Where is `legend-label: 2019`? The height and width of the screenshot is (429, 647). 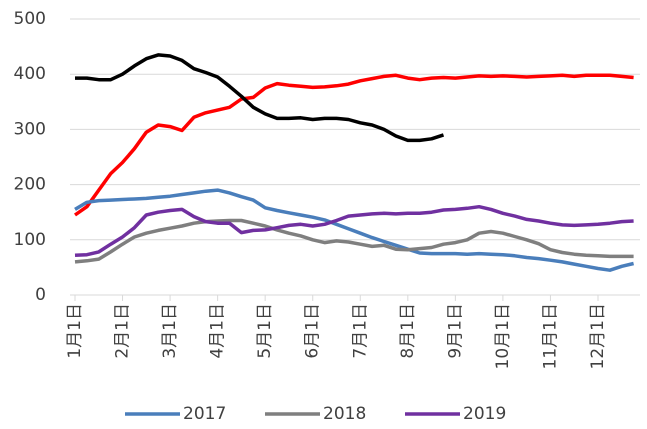
legend-label: 2019 is located at coordinates (484, 414).